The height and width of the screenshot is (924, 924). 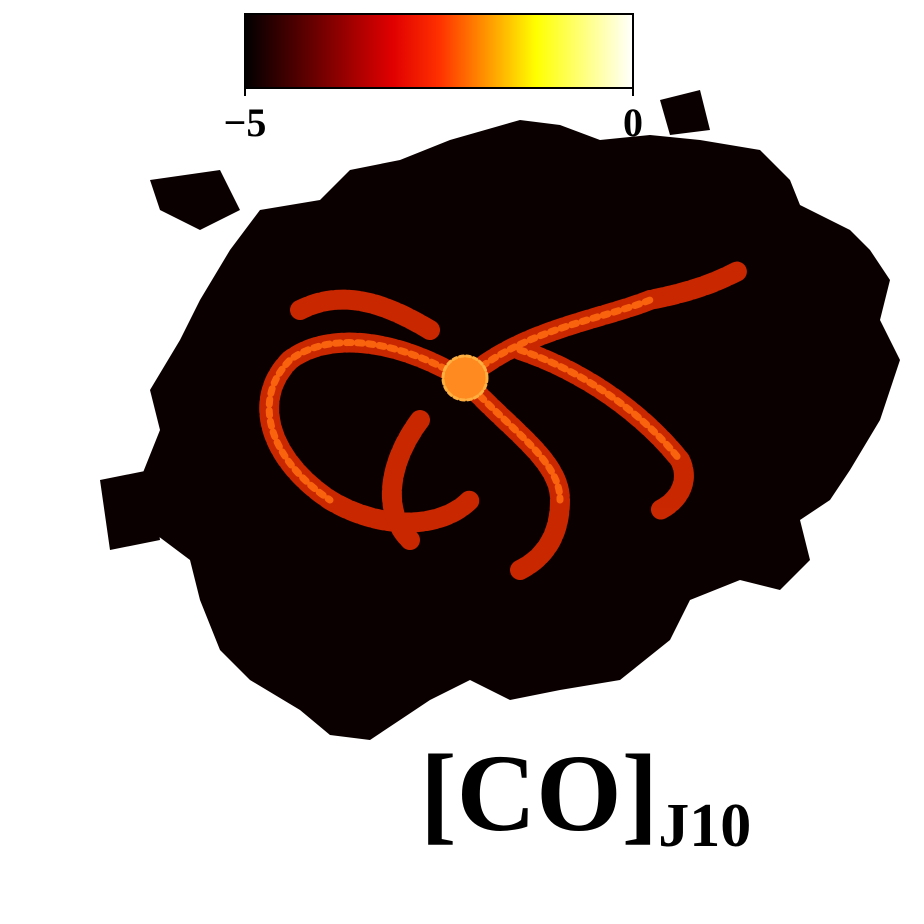 I want to click on map-label: [CO]J10, so click(x=585, y=796).